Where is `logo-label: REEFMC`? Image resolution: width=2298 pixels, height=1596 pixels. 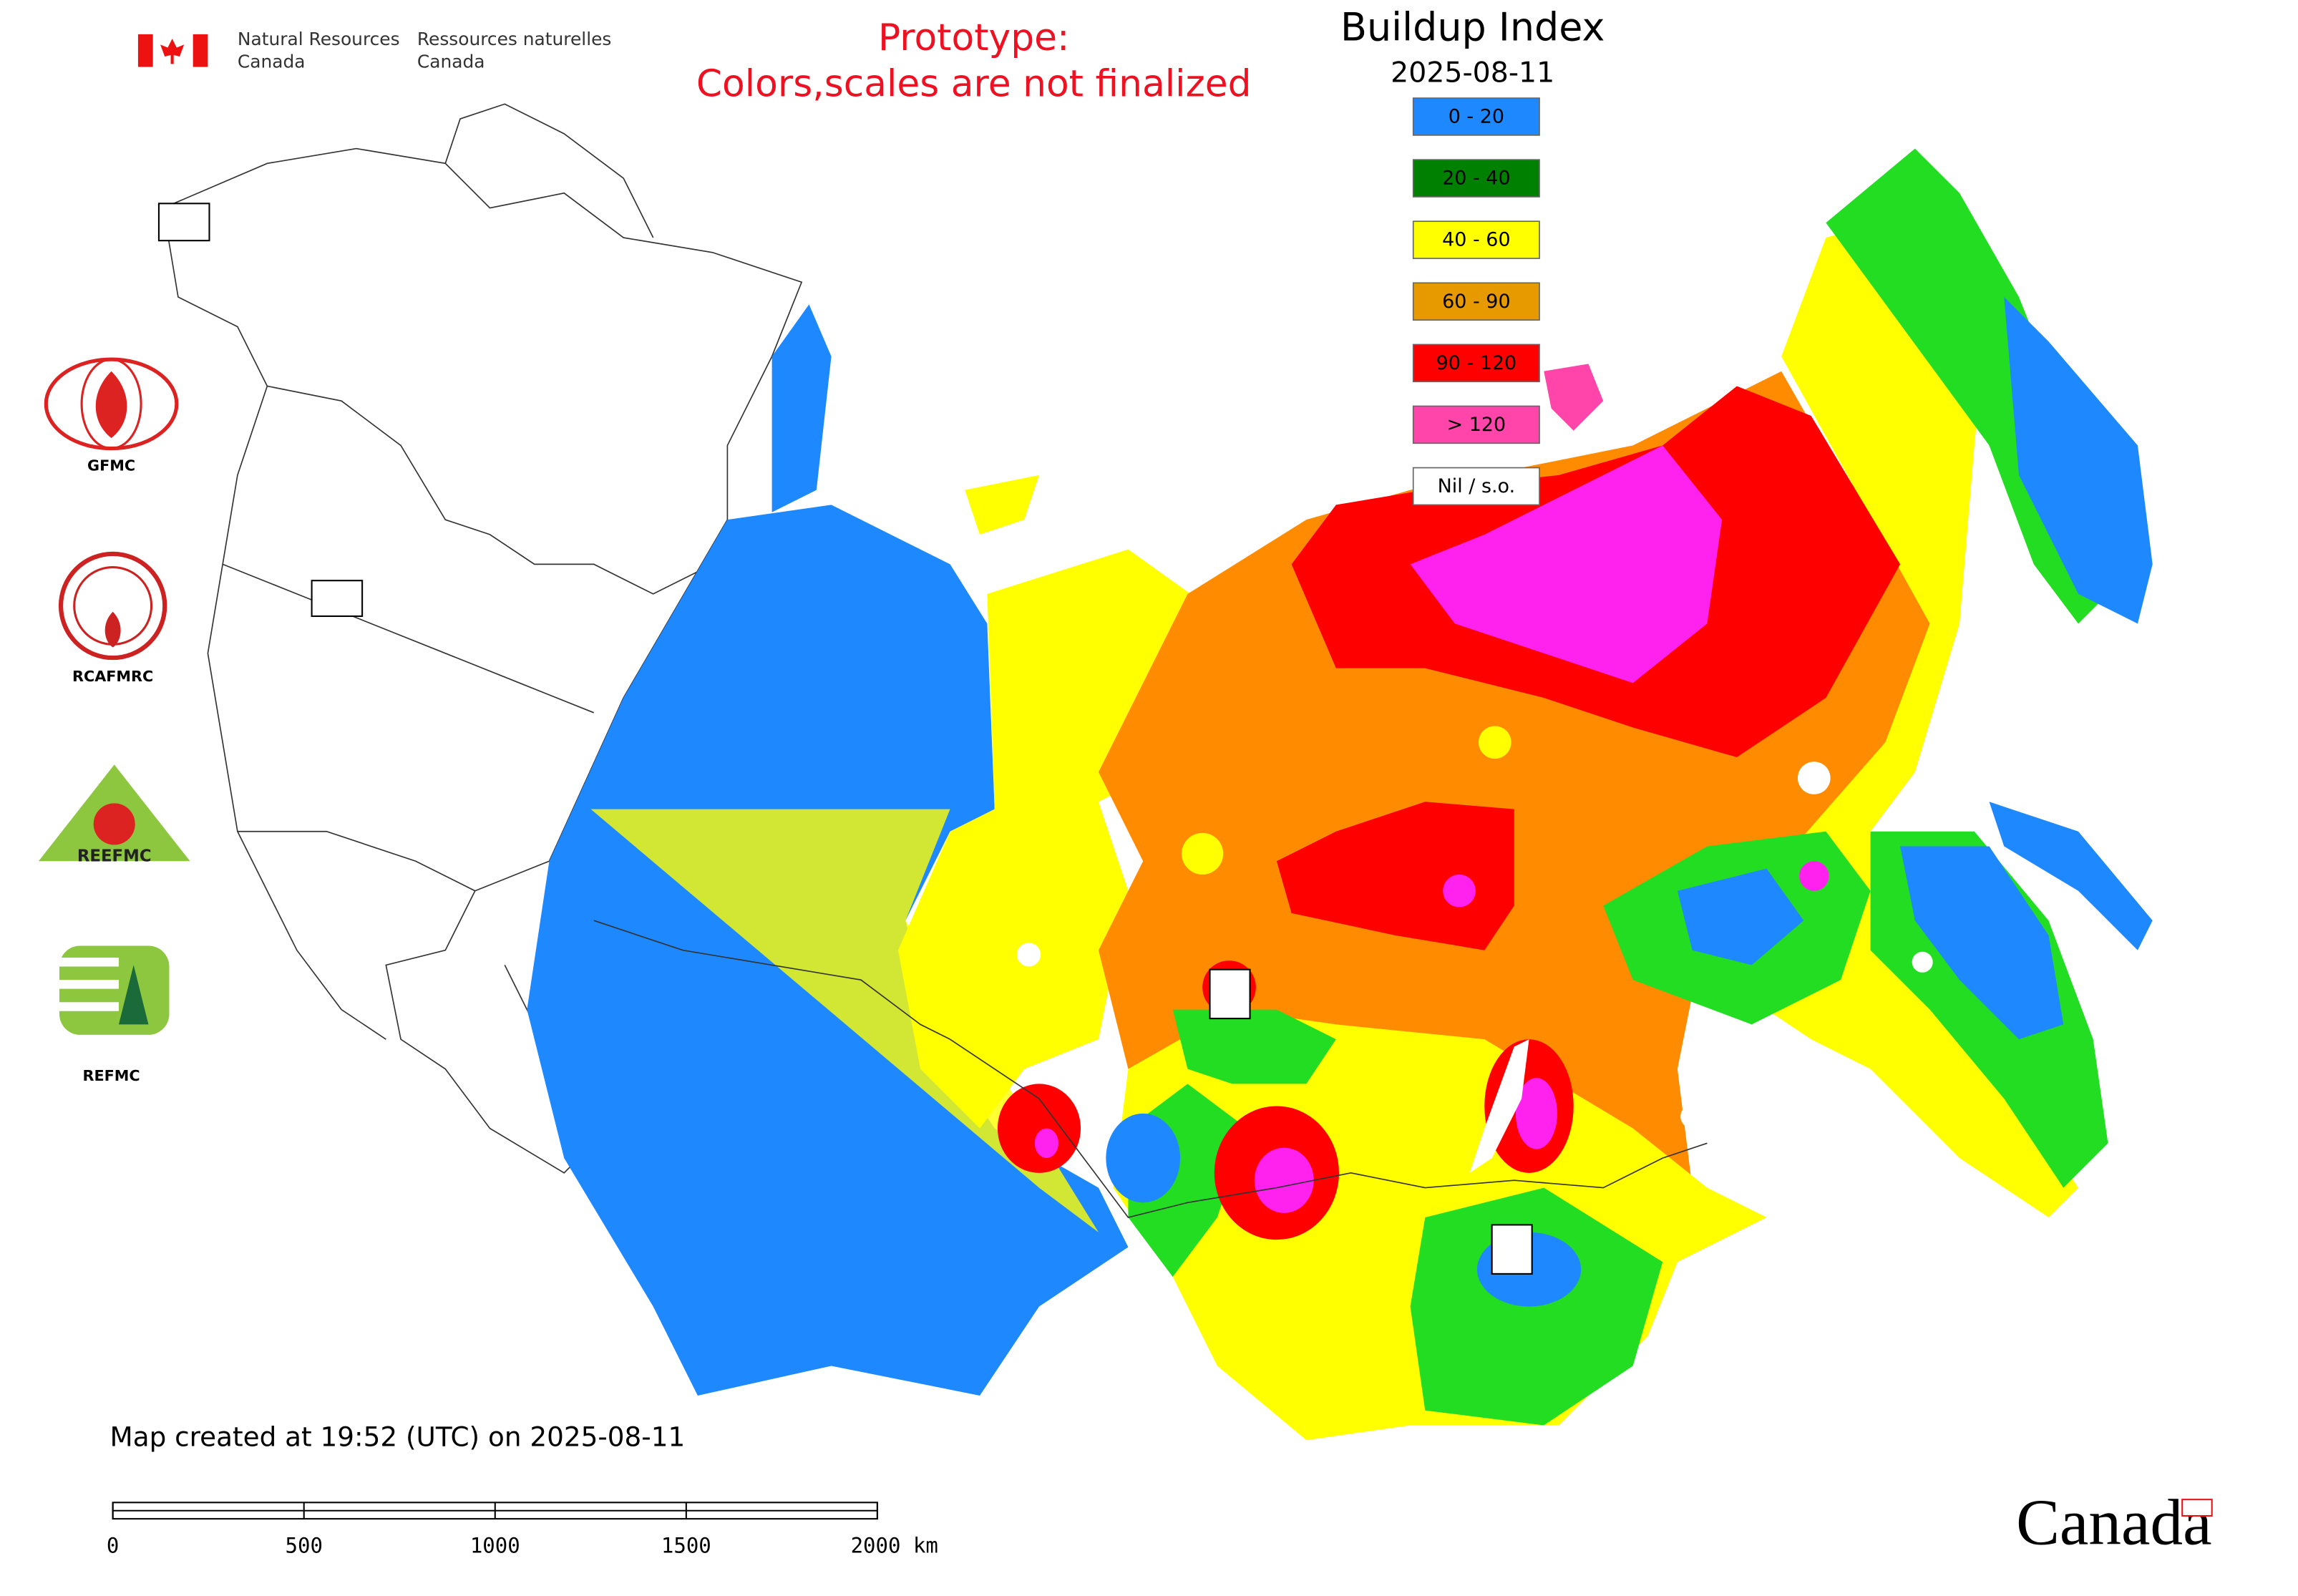 logo-label: REEFMC is located at coordinates (115, 857).